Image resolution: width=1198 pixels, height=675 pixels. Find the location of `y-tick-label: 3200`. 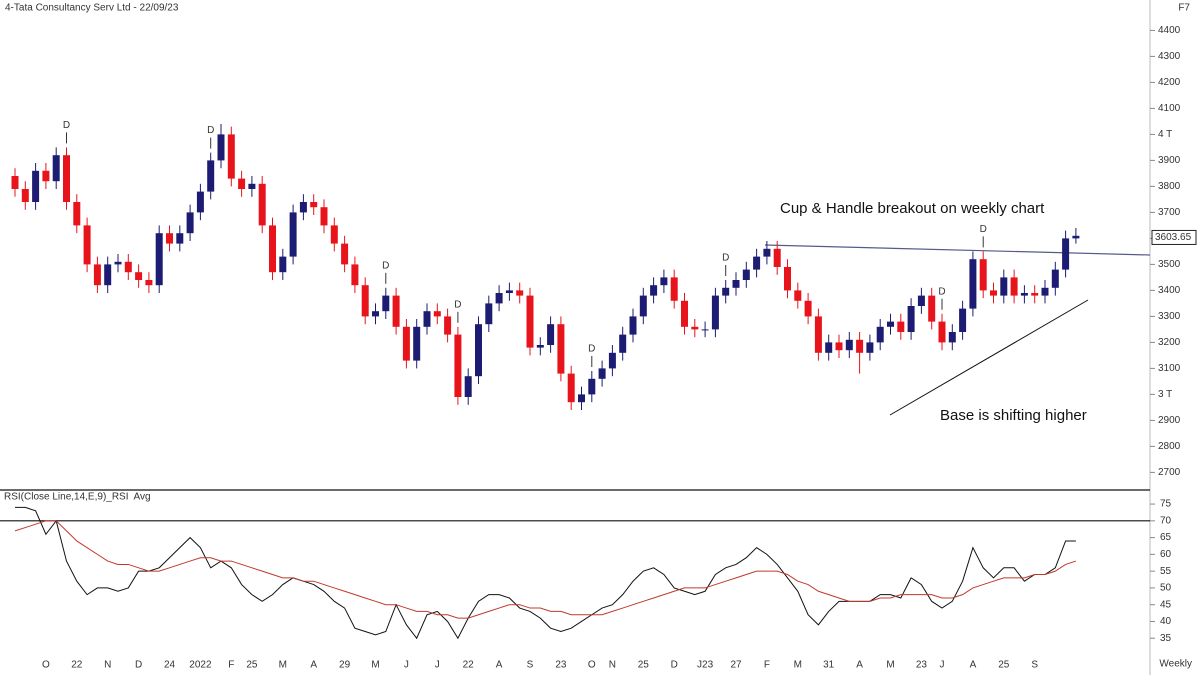

y-tick-label: 3200 is located at coordinates (1169, 342).